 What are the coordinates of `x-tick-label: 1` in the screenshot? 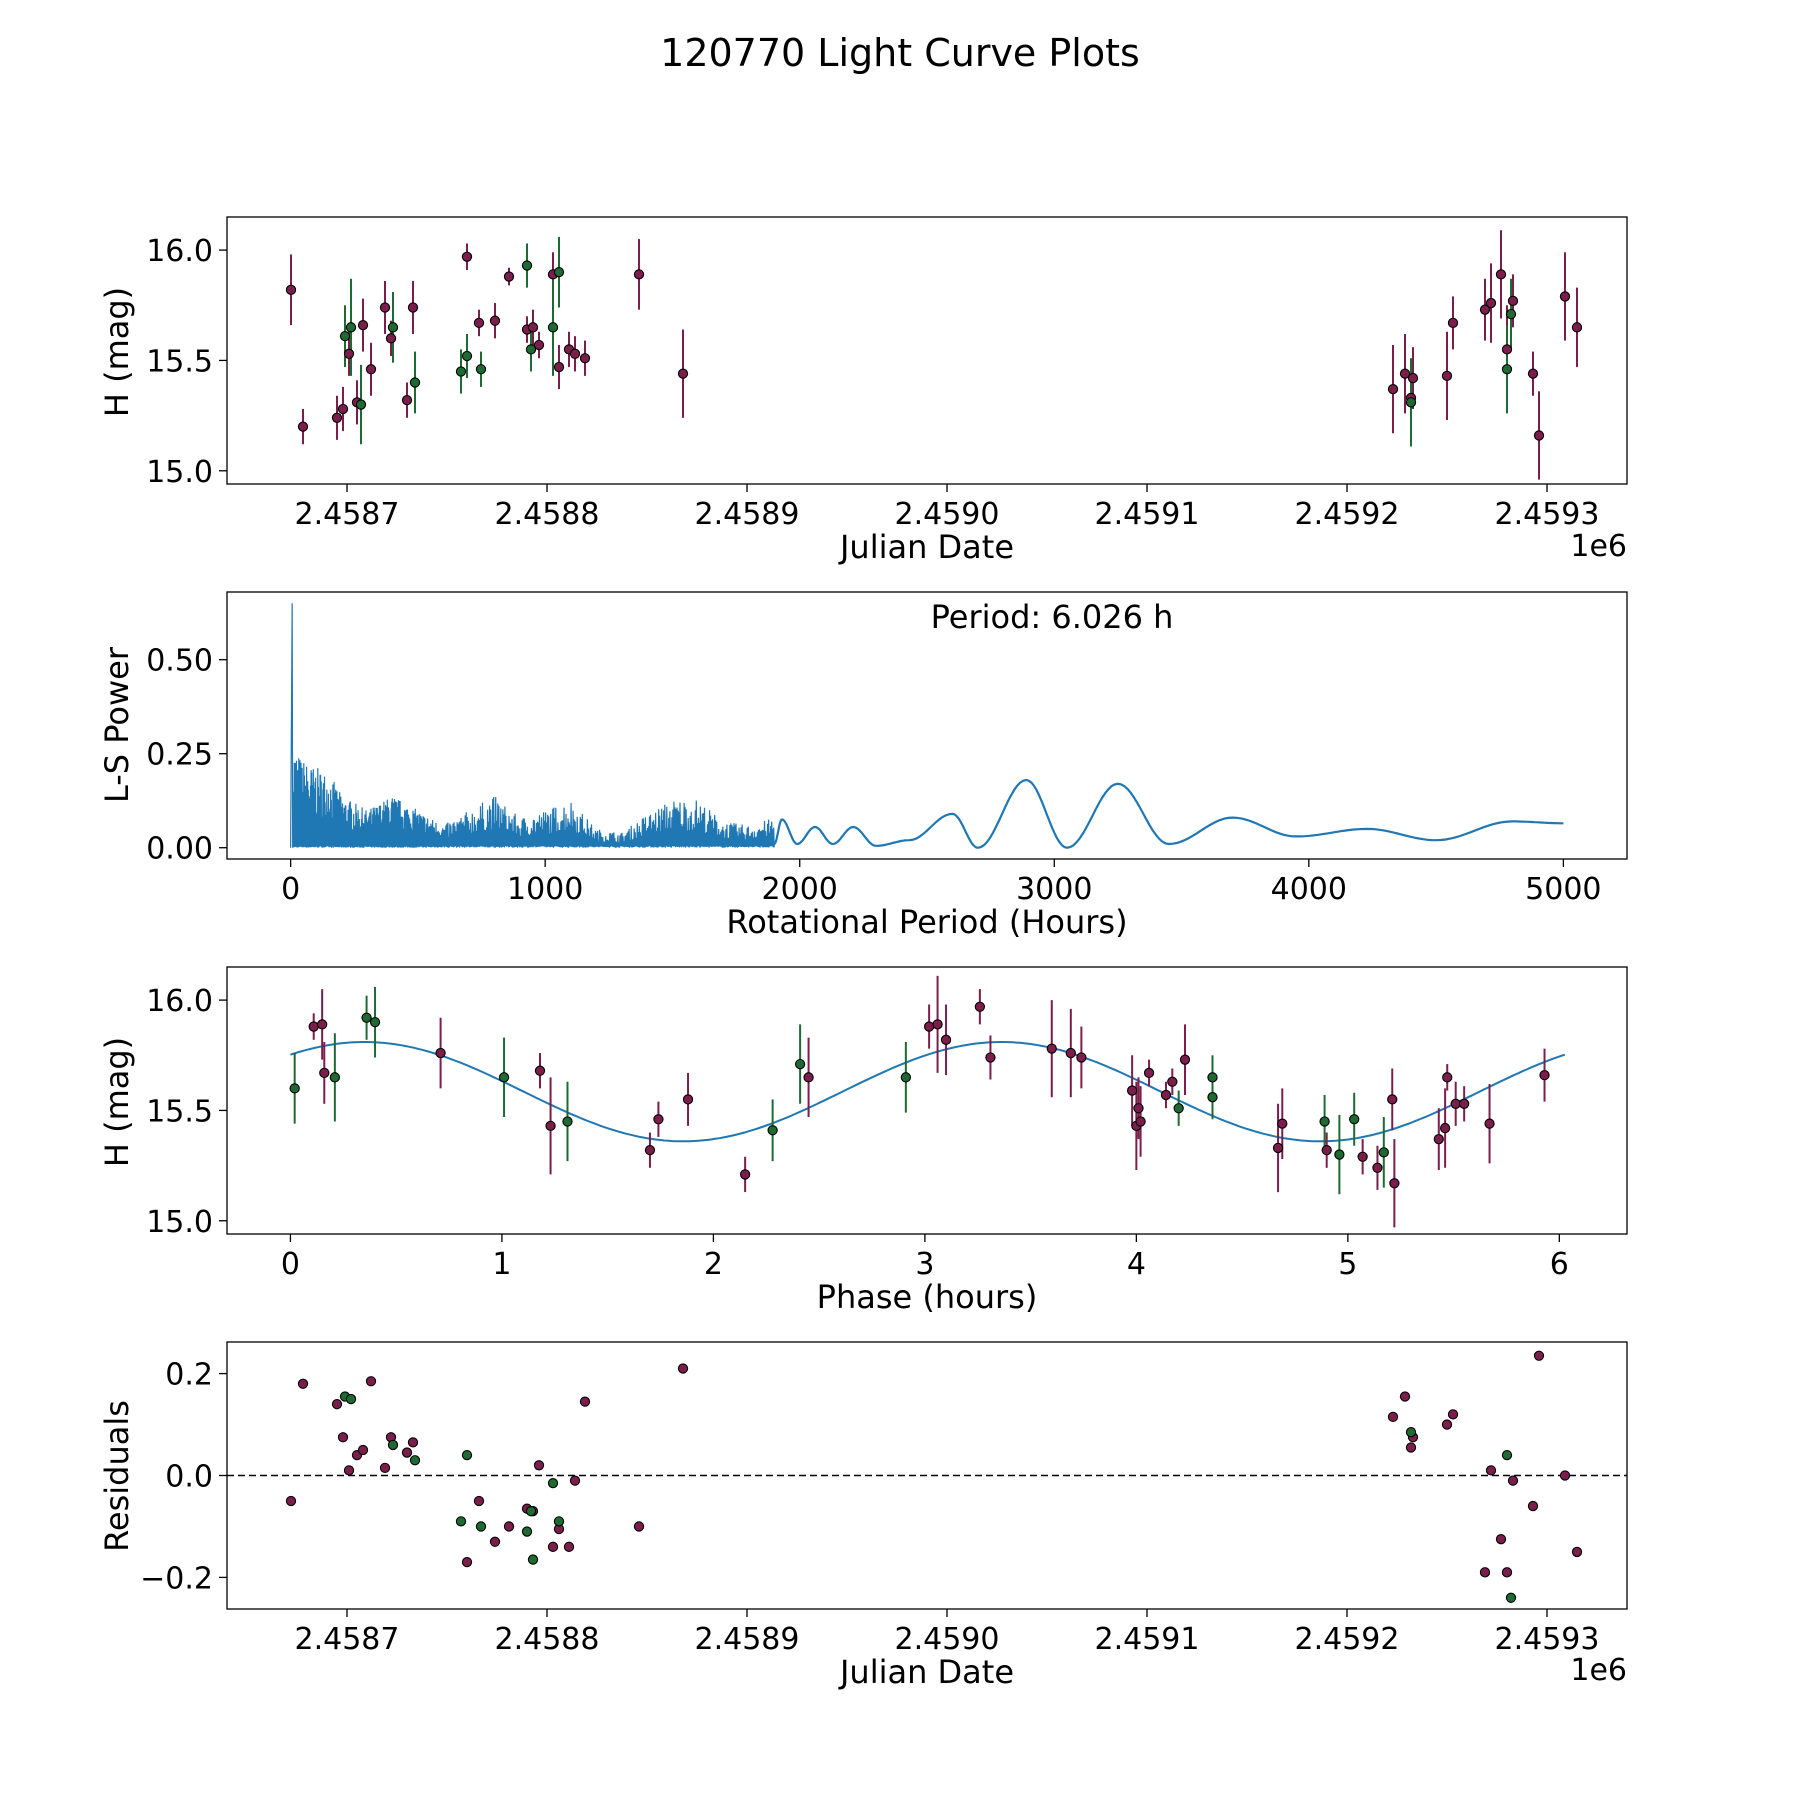 It's located at (501, 1264).